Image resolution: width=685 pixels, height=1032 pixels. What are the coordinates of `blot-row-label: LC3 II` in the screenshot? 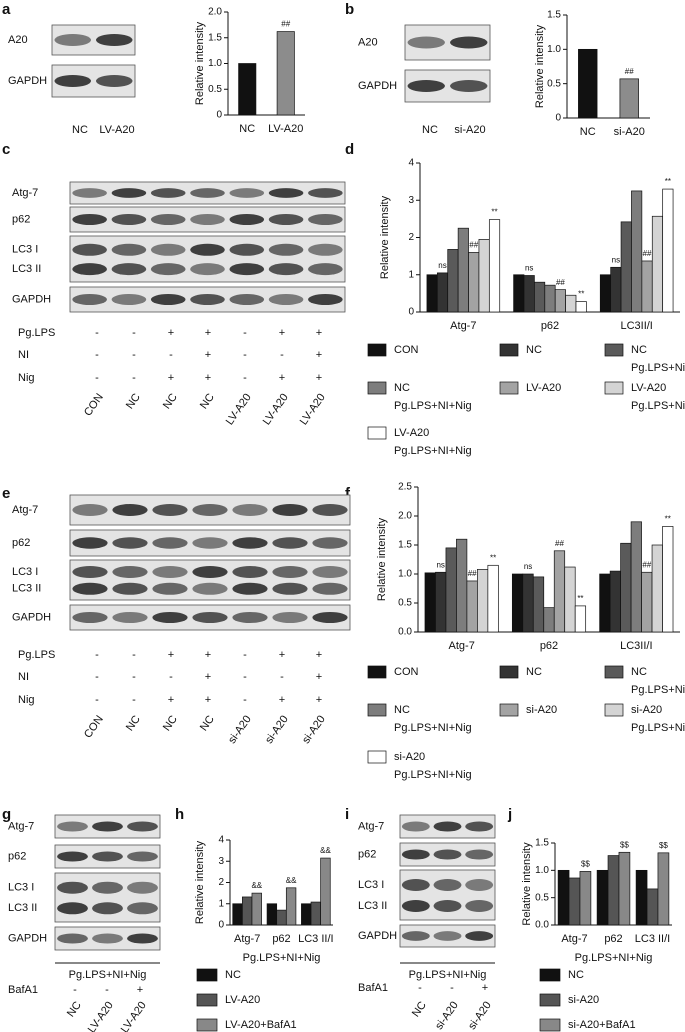 It's located at (372, 906).